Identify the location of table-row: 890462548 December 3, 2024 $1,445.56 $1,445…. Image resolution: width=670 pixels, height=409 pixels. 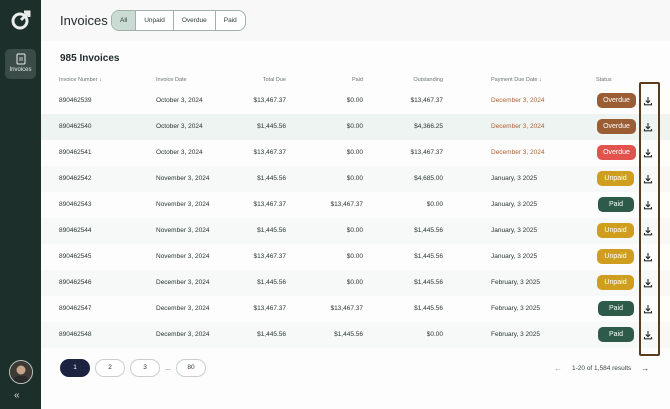
(355, 335).